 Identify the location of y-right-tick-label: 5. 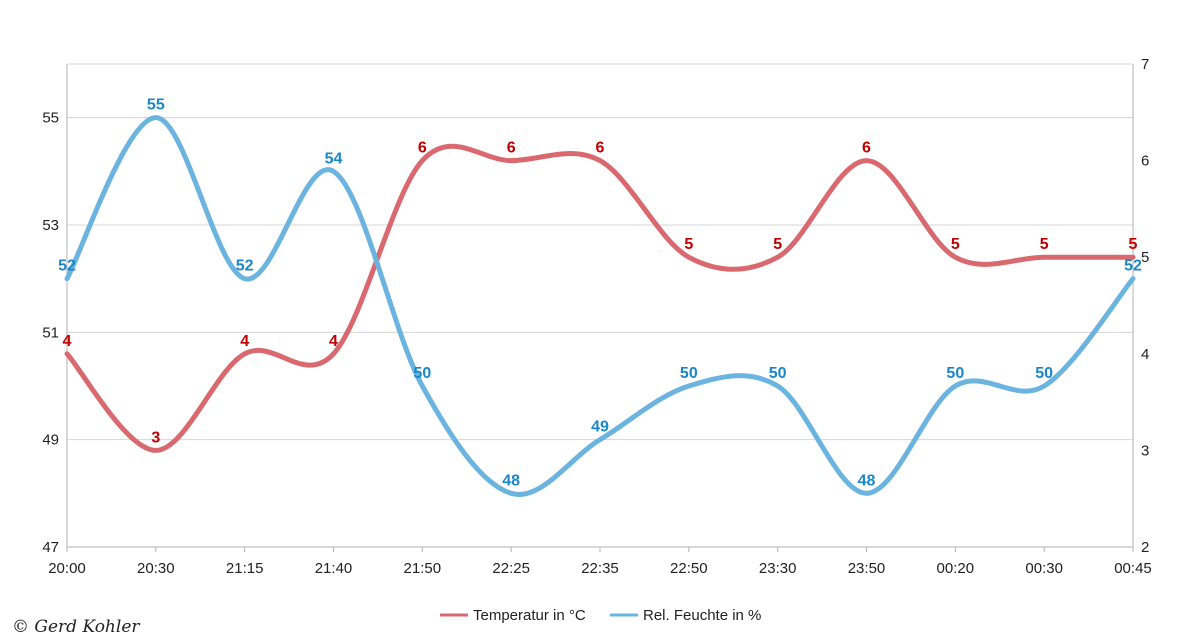
(1145, 257).